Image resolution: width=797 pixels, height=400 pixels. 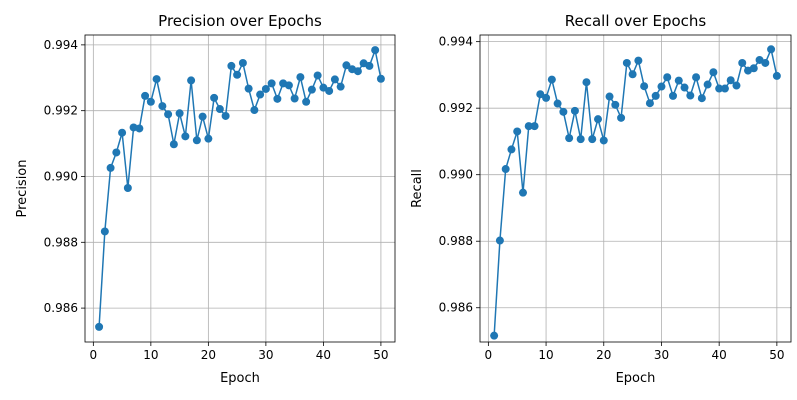 What do you see at coordinates (417, 188) in the screenshot?
I see `y-axis-label: Recall` at bounding box center [417, 188].